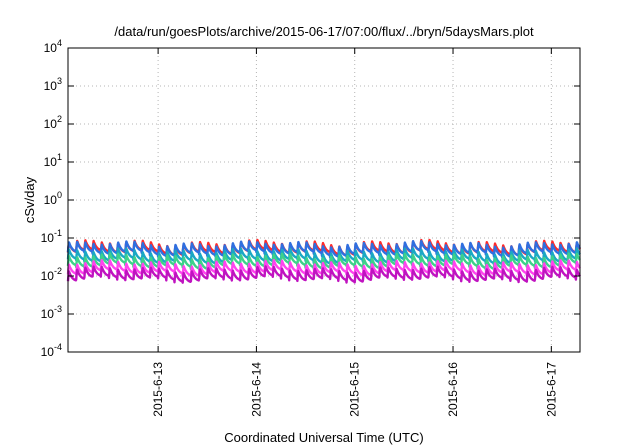 Image resolution: width=640 pixels, height=448 pixels. What do you see at coordinates (53, 84) in the screenshot?
I see `y-tick-label: 10³` at bounding box center [53, 84].